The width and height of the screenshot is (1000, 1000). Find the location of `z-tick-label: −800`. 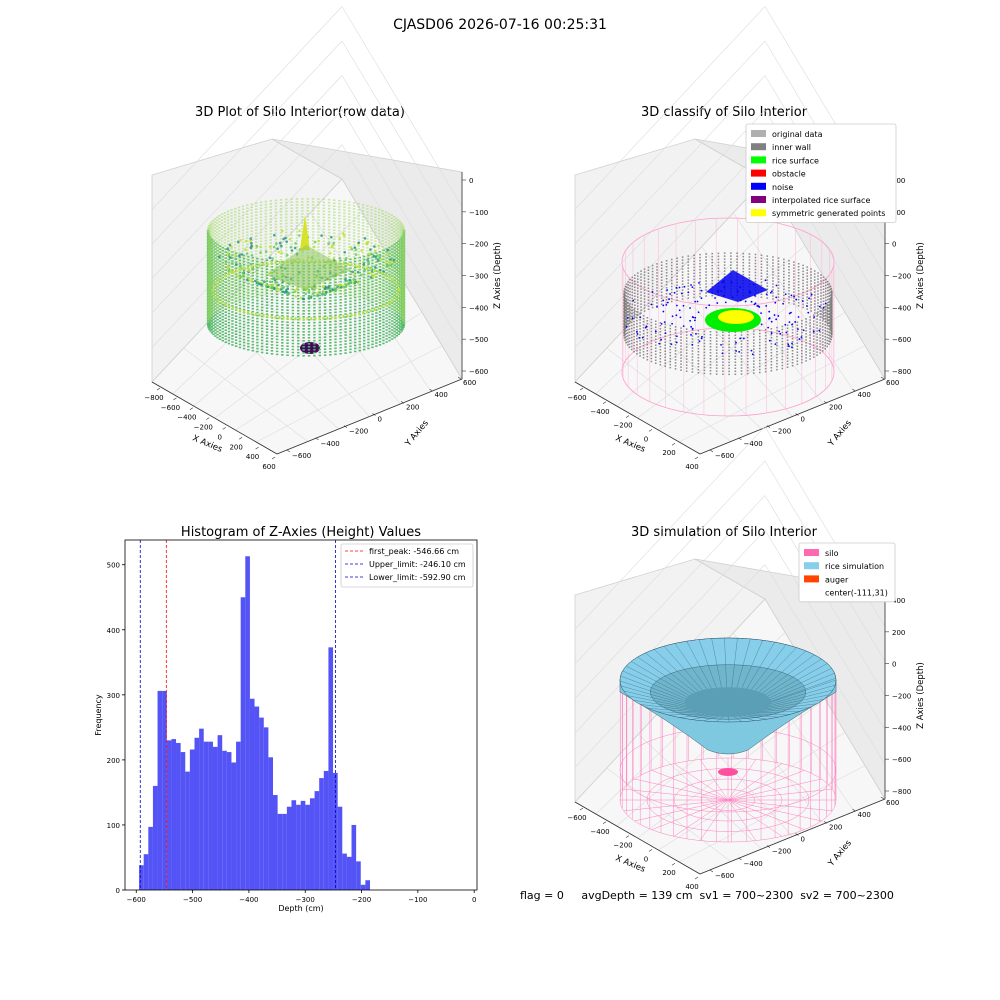

z-tick-label: −800 is located at coordinates (901, 372).